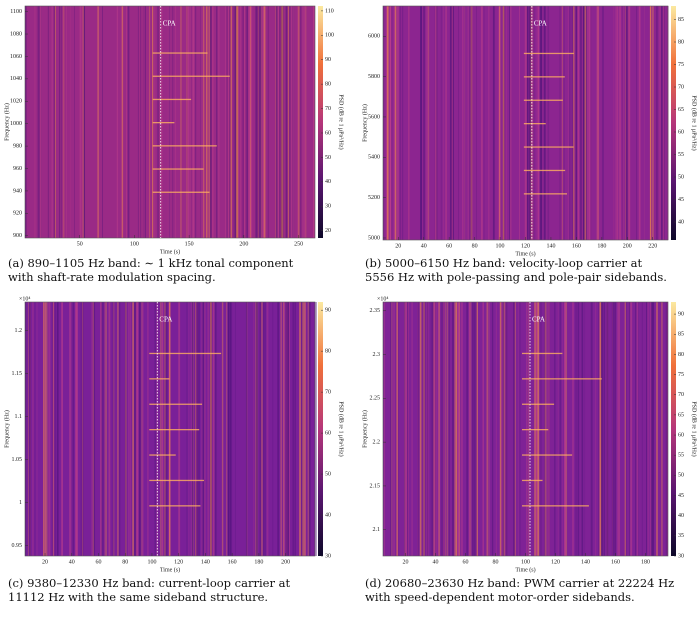  Describe the element at coordinates (17, 236) in the screenshot. I see `y-tick-label: 900` at that location.